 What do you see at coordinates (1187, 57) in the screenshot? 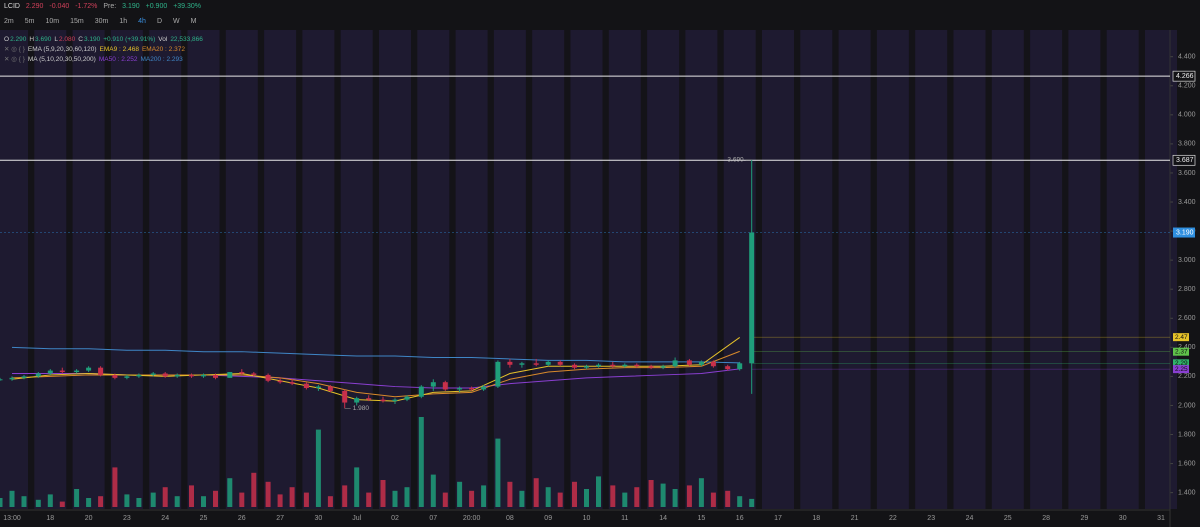
I see `y-tick-label: 4.400` at bounding box center [1187, 57].